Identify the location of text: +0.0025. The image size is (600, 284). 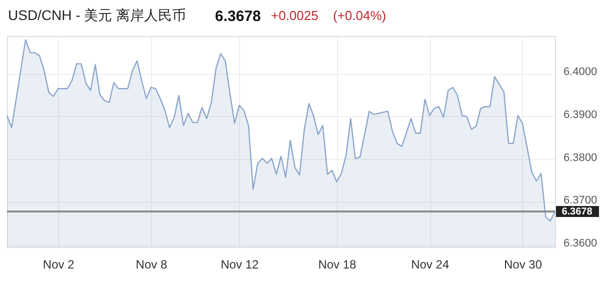
(294, 15).